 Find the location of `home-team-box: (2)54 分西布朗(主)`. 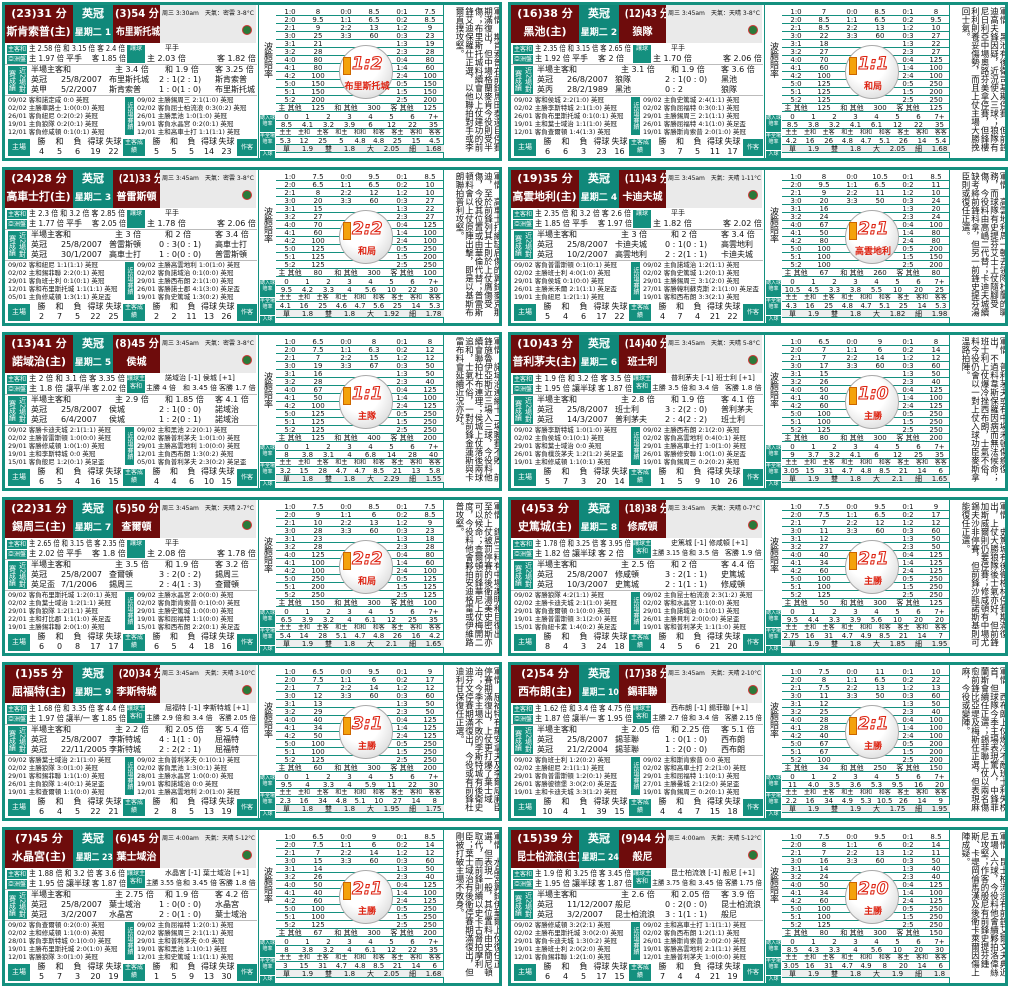

home-team-box: (2)54 分西布朗(主) is located at coordinates (545, 684).